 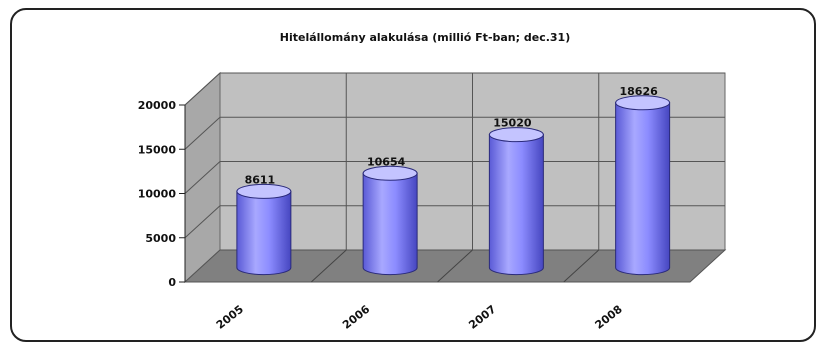 What do you see at coordinates (638, 91) in the screenshot?
I see `data-label: 18626` at bounding box center [638, 91].